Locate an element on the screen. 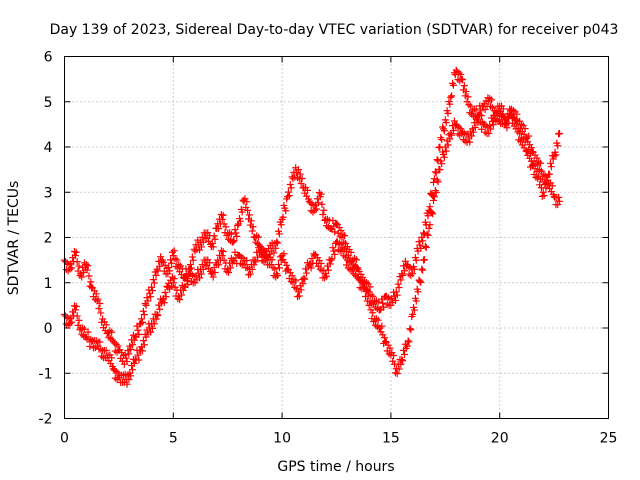  y-tick-label: -1 is located at coordinates (46, 374).